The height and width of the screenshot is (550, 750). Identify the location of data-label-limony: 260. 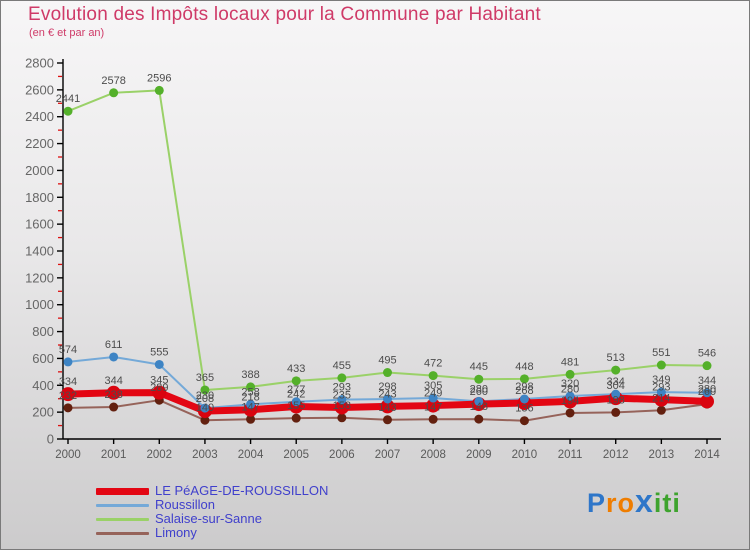
(707, 392).